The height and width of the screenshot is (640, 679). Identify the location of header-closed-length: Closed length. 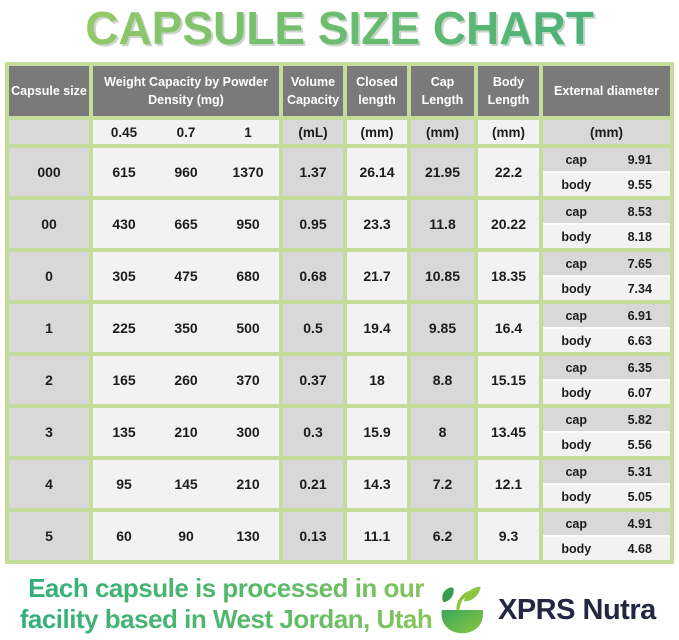
(377, 91).